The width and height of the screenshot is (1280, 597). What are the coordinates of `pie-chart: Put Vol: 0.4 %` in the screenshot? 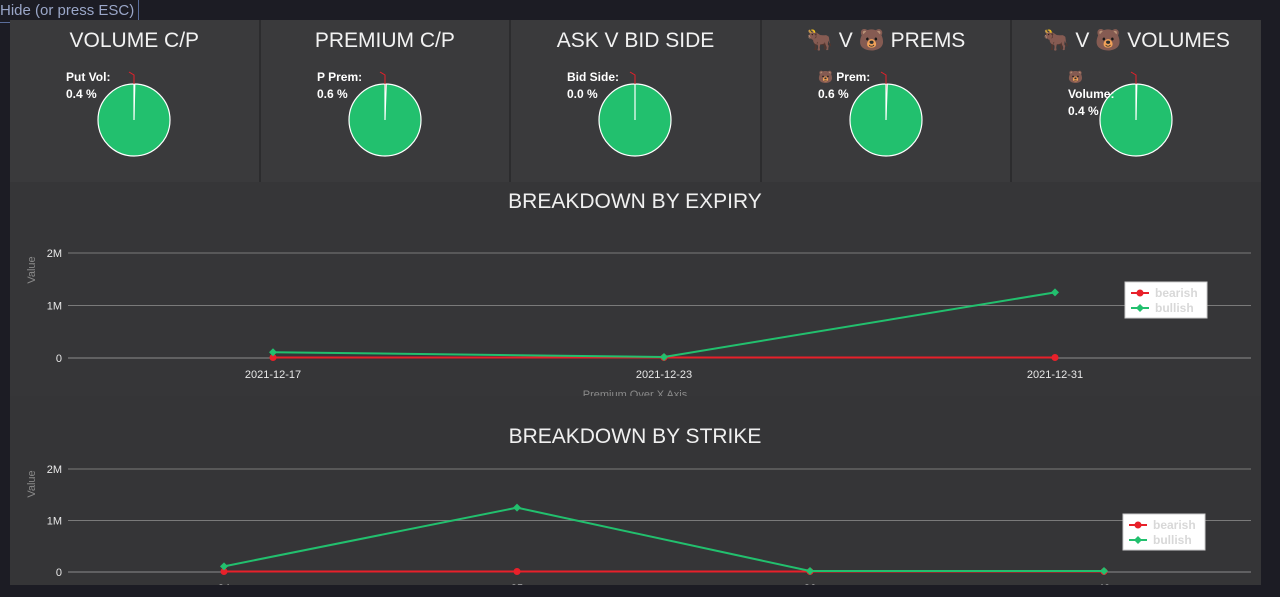 It's located at (118, 113).